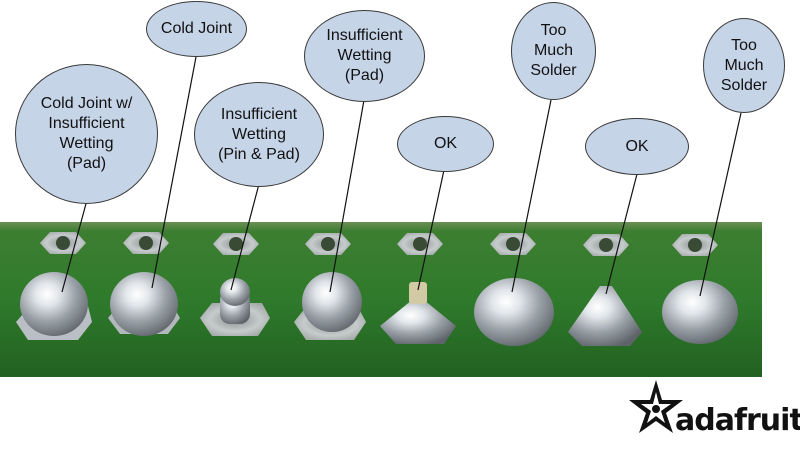  What do you see at coordinates (377, 309) in the screenshot?
I see `solder-joint-row` at bounding box center [377, 309].